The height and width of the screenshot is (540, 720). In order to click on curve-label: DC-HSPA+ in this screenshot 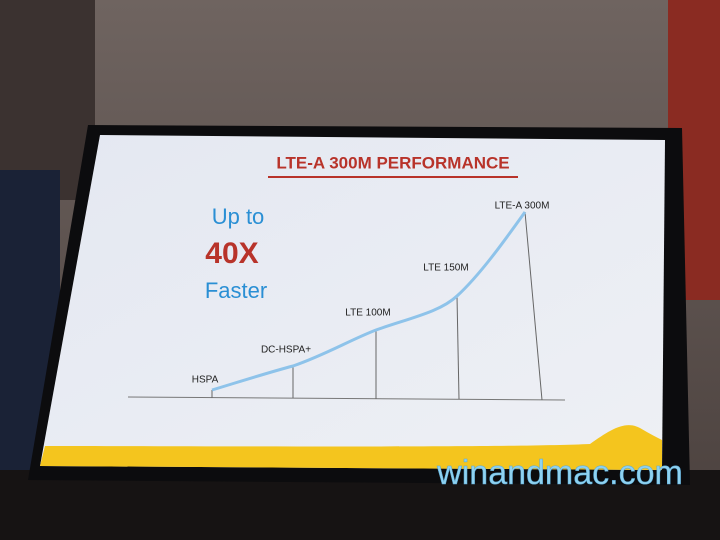, I will do `click(286, 350)`.